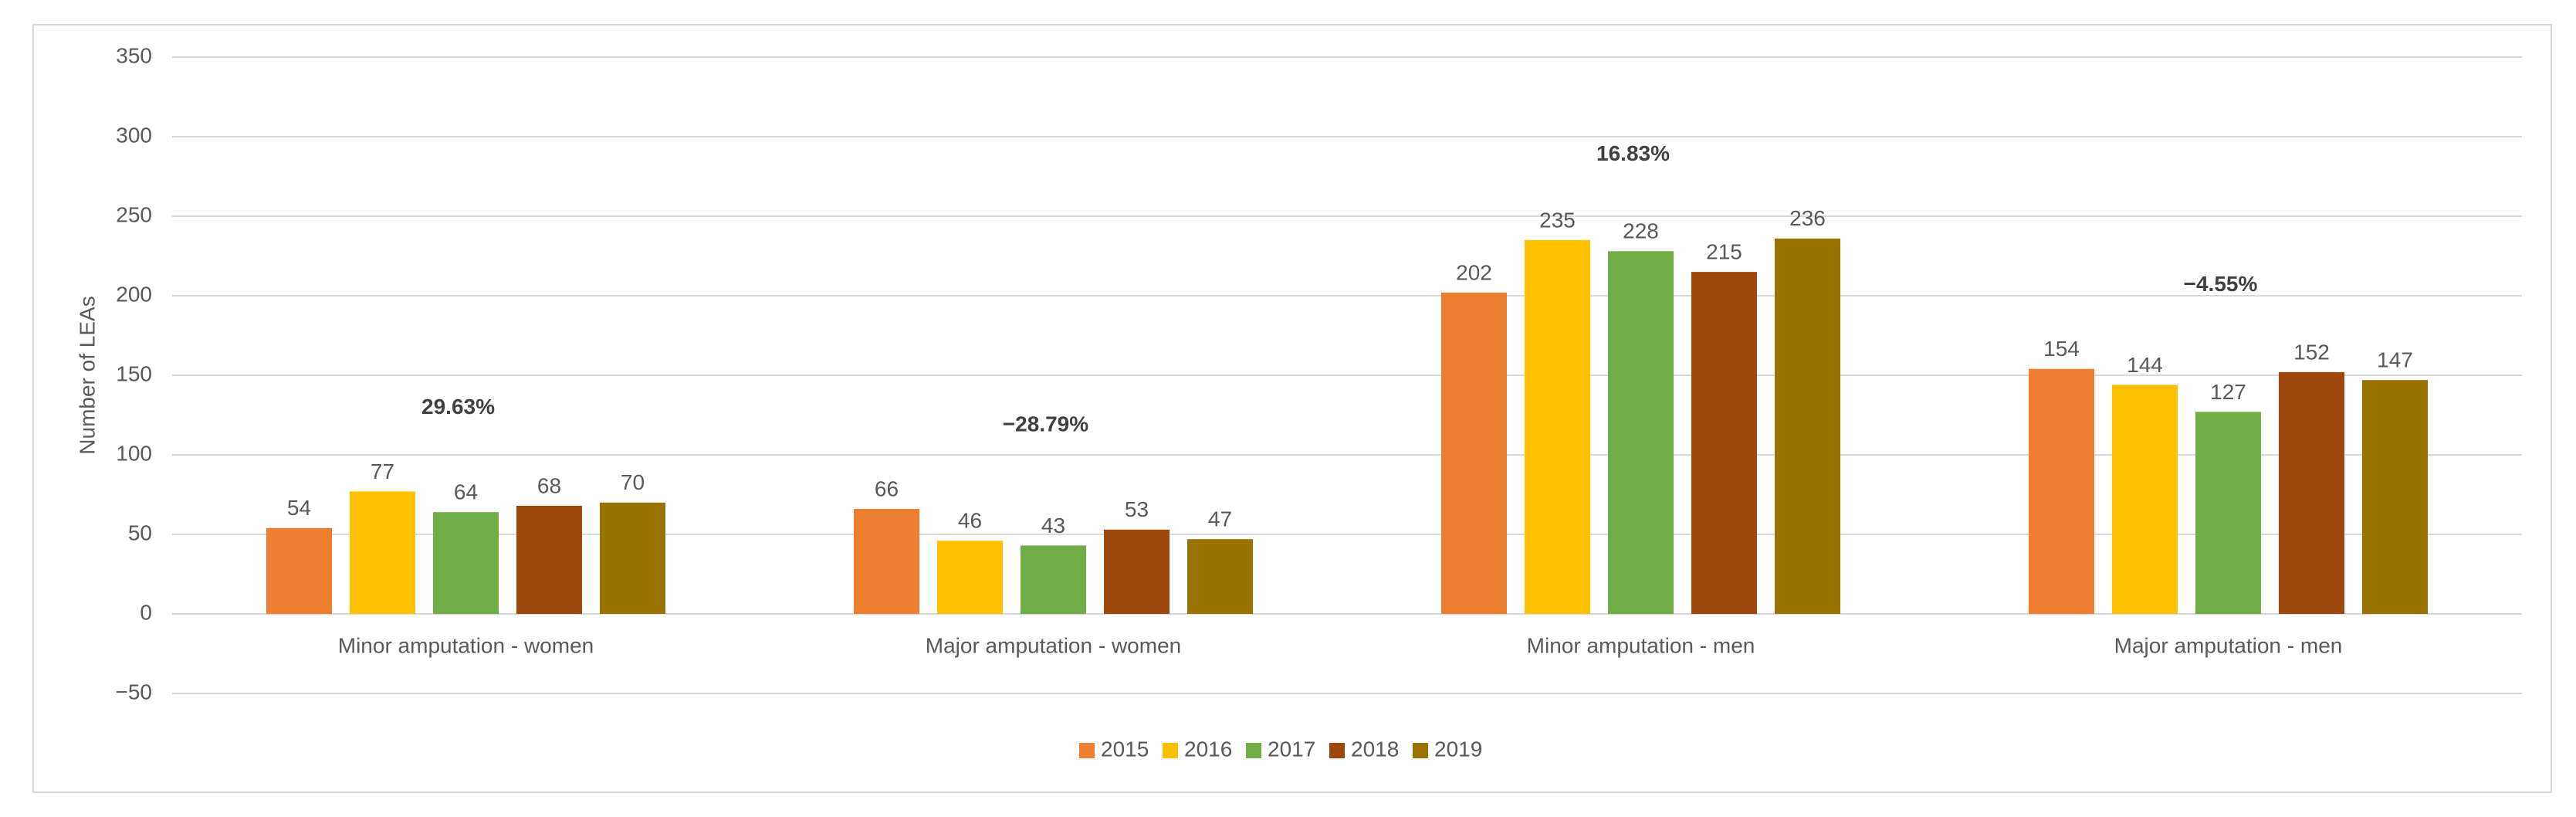  Describe the element at coordinates (134, 373) in the screenshot. I see `y-tick-label: 150` at that location.